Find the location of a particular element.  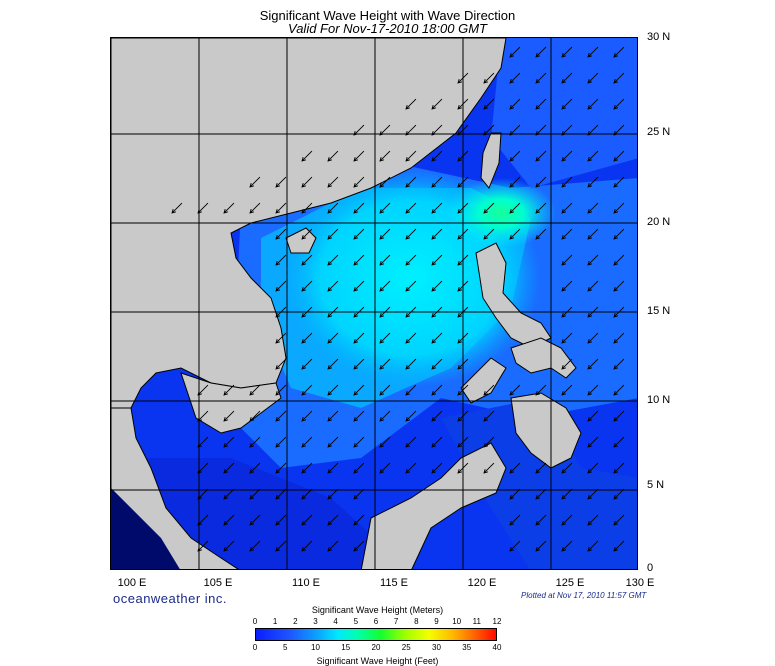

lon-label-105e: 105 E is located at coordinates (218, 583).